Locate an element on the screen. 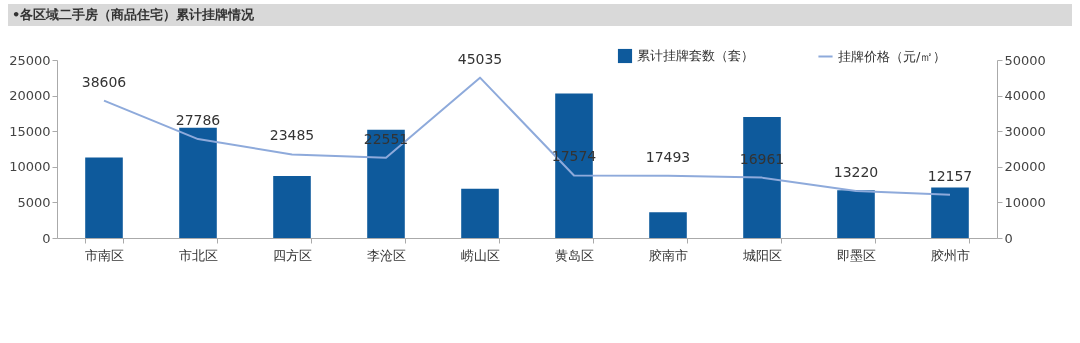 The height and width of the screenshot is (343, 1080). data-label: 23485 is located at coordinates (292, 135).